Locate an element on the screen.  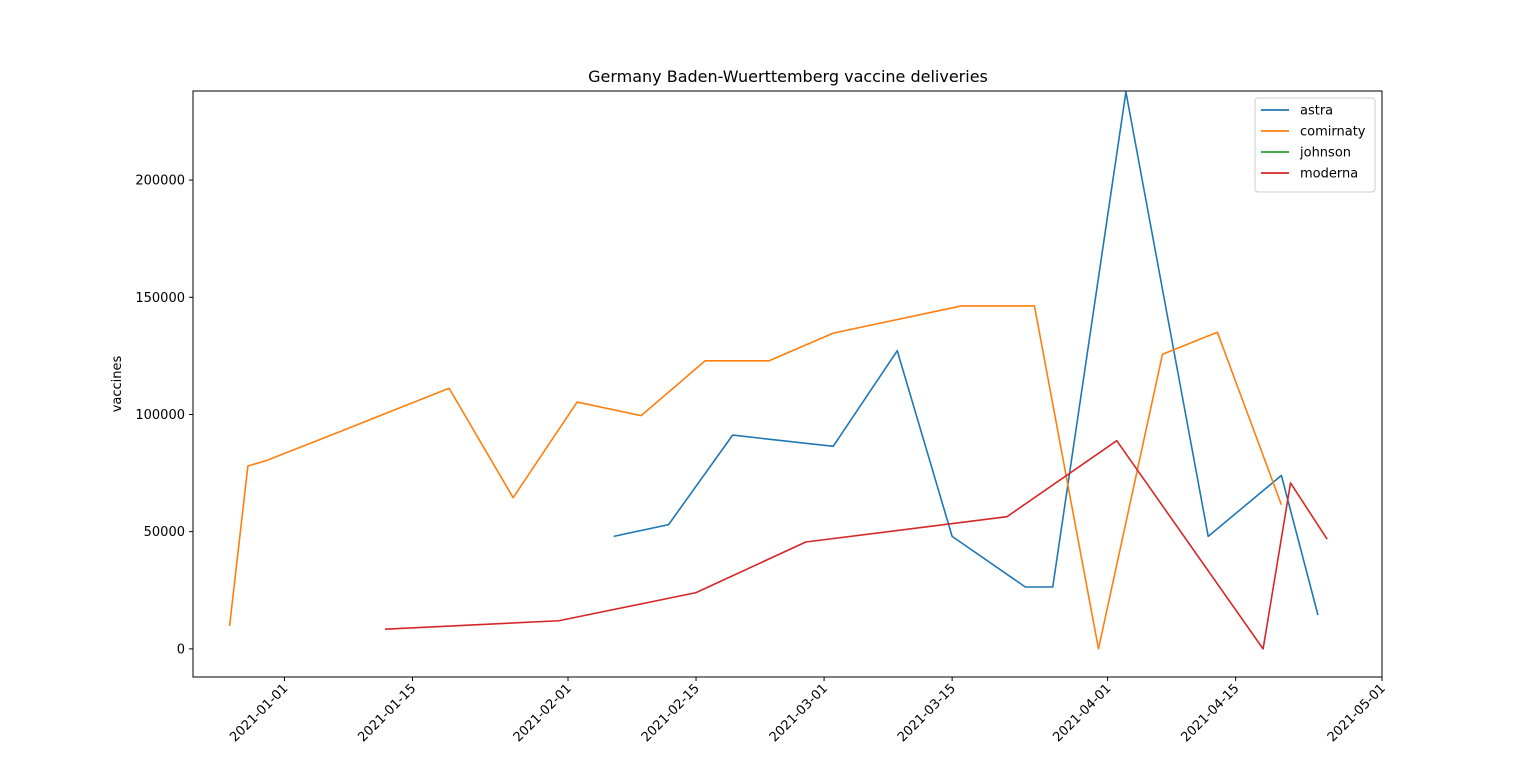
x-tick-label: 2021-01-01 is located at coordinates (259, 713).